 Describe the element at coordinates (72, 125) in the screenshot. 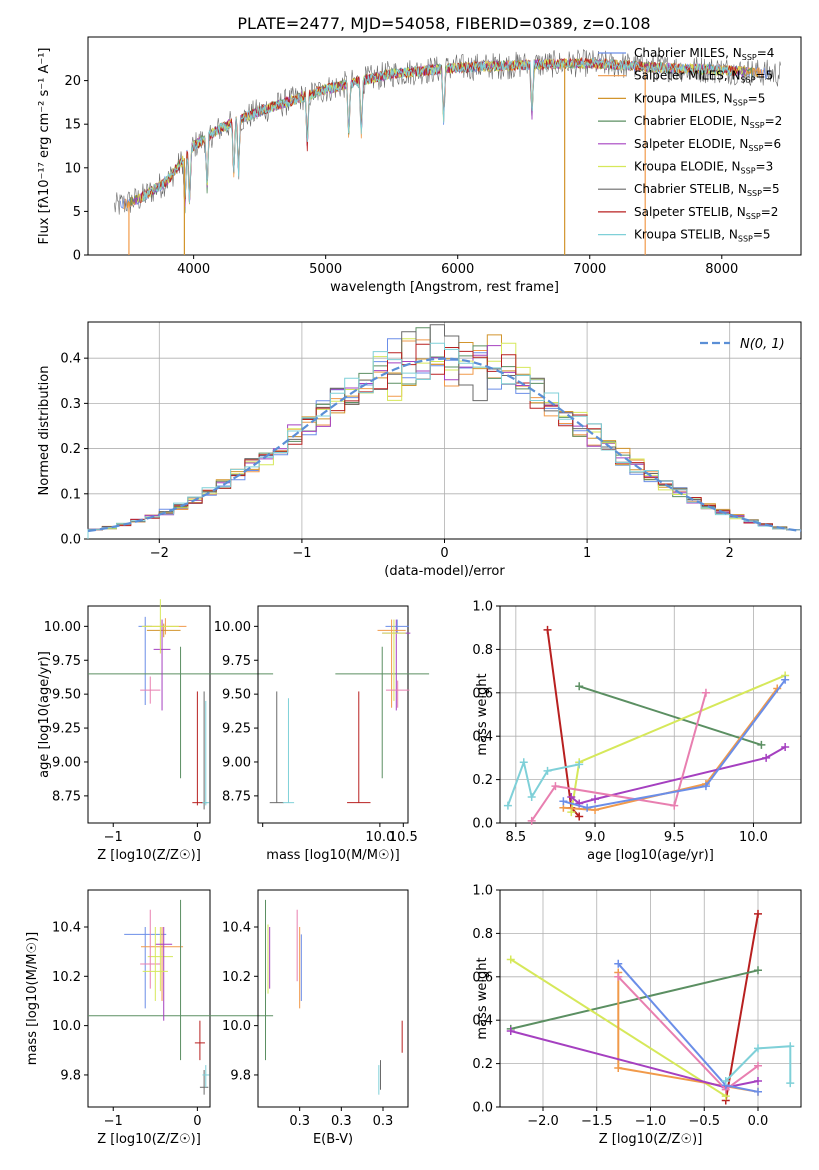

I see `y-tick-label: 15` at that location.